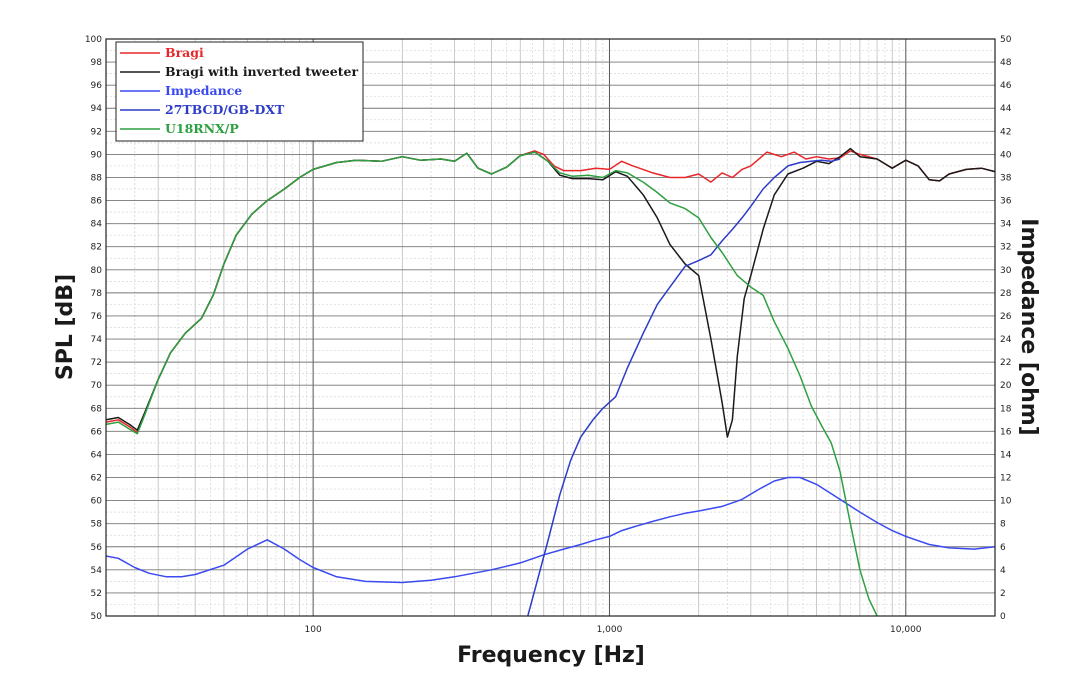 This screenshot has height=685, width=1080. Describe the element at coordinates (97, 63) in the screenshot. I see `y-tick-label-left: 98` at that location.